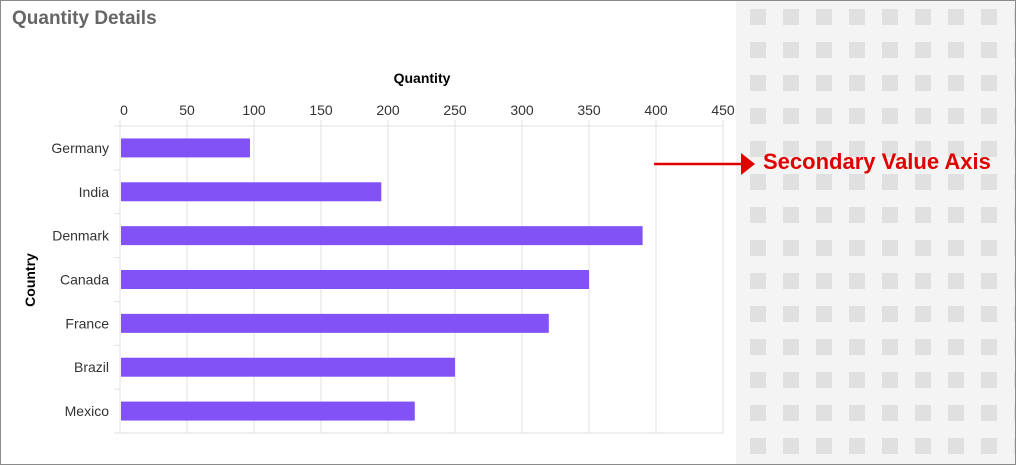 The width and height of the screenshot is (1016, 465). Describe the element at coordinates (321, 110) in the screenshot. I see `x-tick-label: 150` at that location.